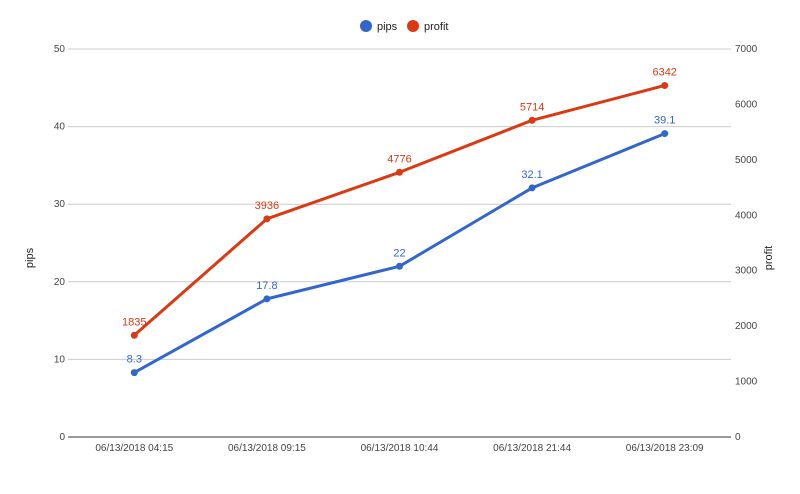 This screenshot has height=494, width=800. I want to click on right-tick-label: 2000, so click(746, 326).